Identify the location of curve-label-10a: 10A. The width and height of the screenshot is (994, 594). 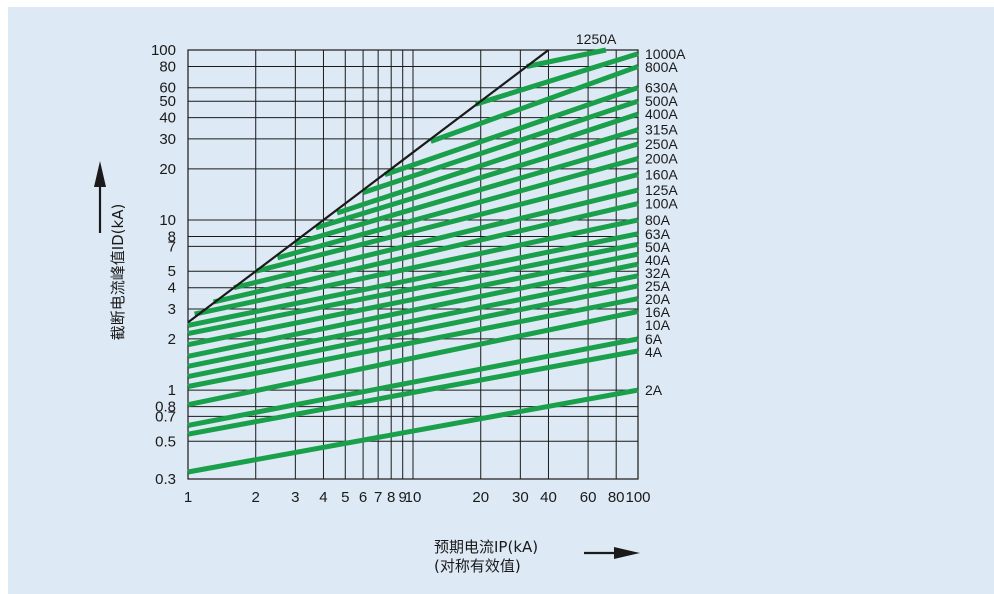
(658, 325).